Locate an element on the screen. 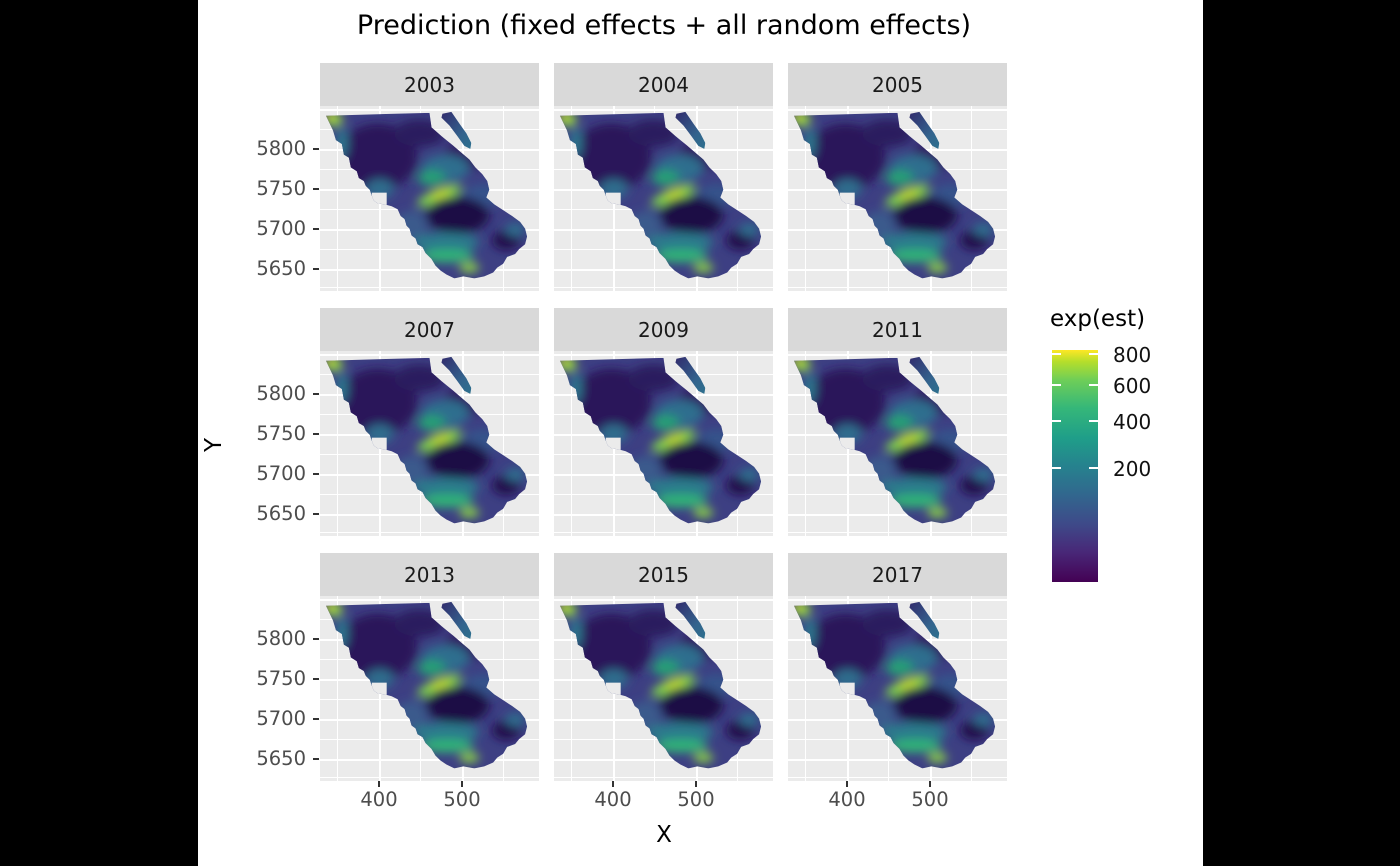  facet-2007: 2007 is located at coordinates (429, 422).